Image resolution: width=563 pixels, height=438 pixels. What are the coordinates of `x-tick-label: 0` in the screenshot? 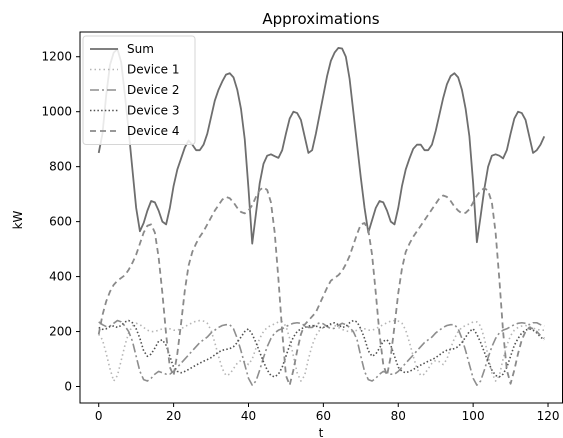 It's located at (99, 416).